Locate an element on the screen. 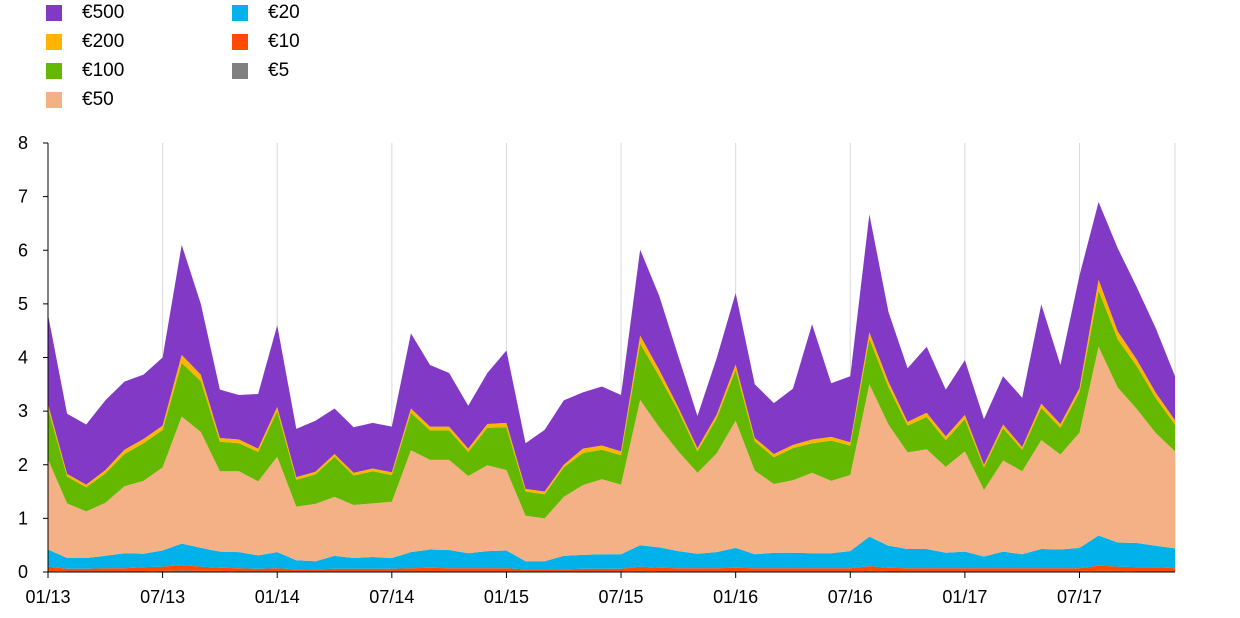  y-tick-label-5: 5 is located at coordinates (23, 304).